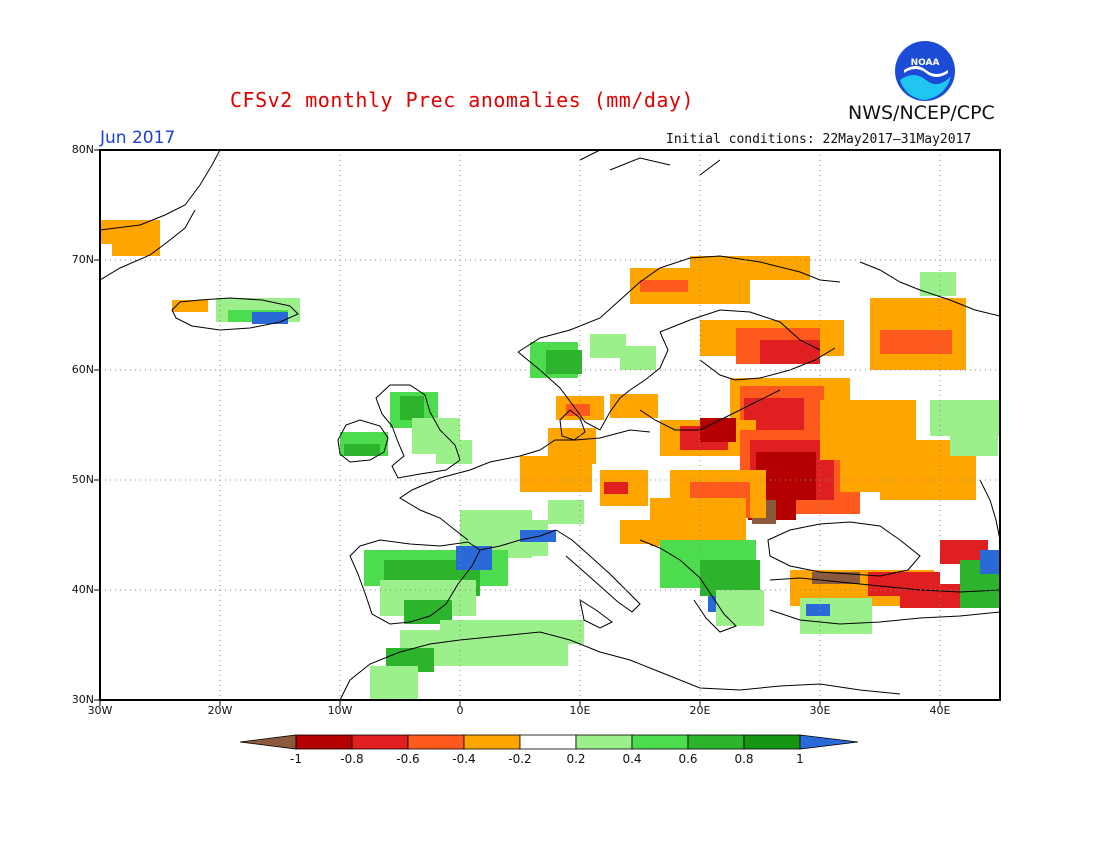 The image size is (1100, 850). What do you see at coordinates (82, 479) in the screenshot?
I see `lat-label-50n: 50N` at bounding box center [82, 479].